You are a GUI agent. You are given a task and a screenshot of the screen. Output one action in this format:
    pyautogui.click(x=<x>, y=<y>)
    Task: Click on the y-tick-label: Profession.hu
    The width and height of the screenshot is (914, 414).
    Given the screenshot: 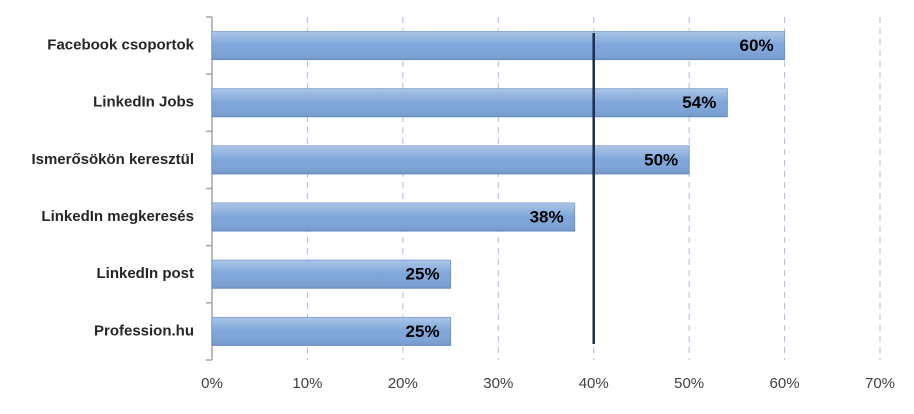 What is the action you would take?
    pyautogui.click(x=144, y=330)
    